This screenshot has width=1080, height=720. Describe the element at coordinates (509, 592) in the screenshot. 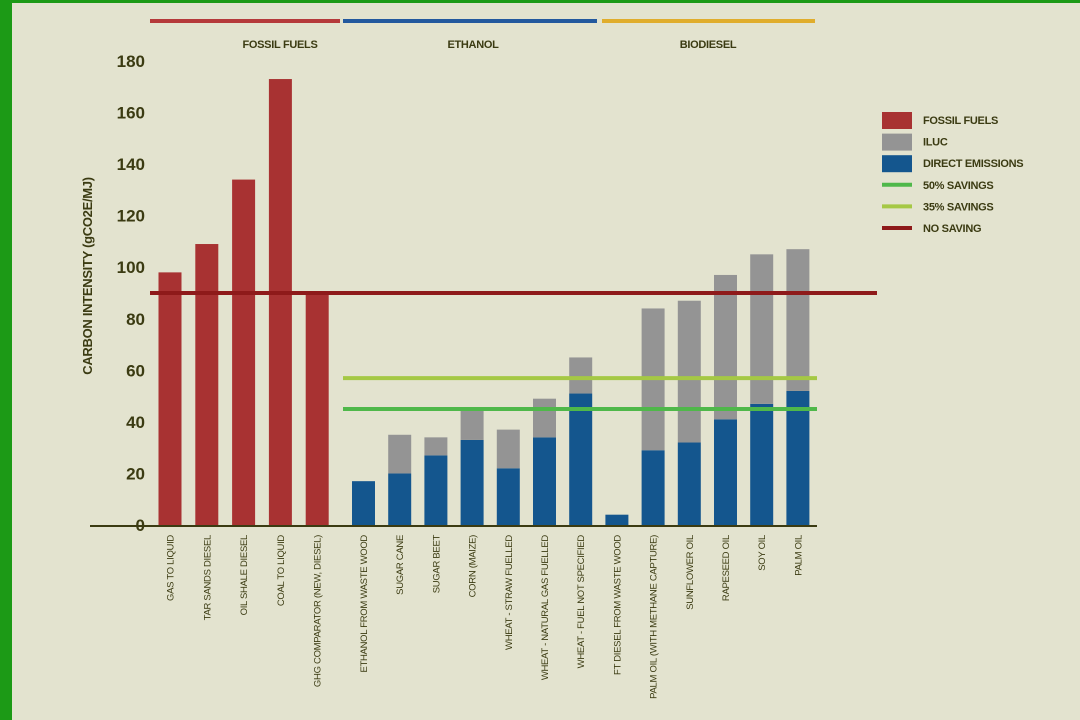

I see `x-tick-label: WHEAT - STRAW FUELLED` at that location.